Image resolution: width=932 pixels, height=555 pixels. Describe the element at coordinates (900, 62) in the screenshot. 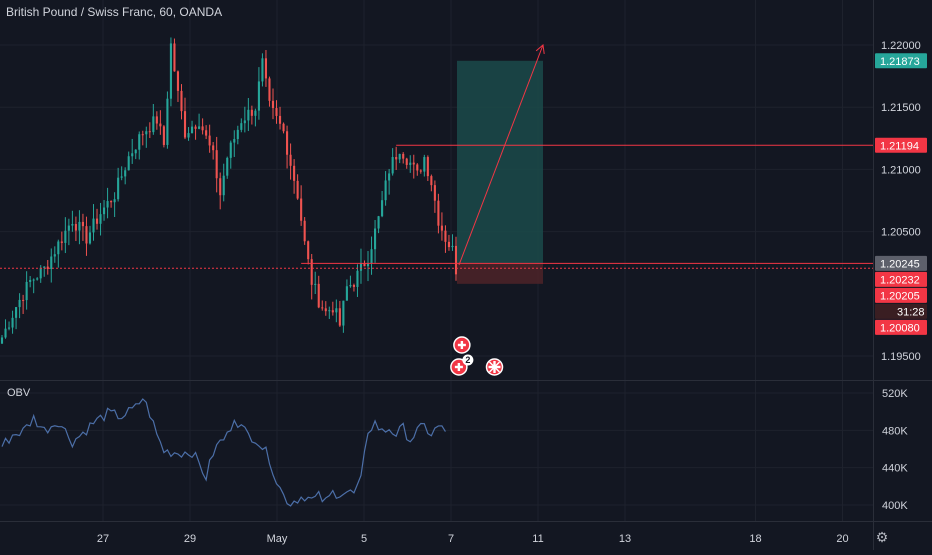

I see `price-marker-label: 1.21873` at that location.